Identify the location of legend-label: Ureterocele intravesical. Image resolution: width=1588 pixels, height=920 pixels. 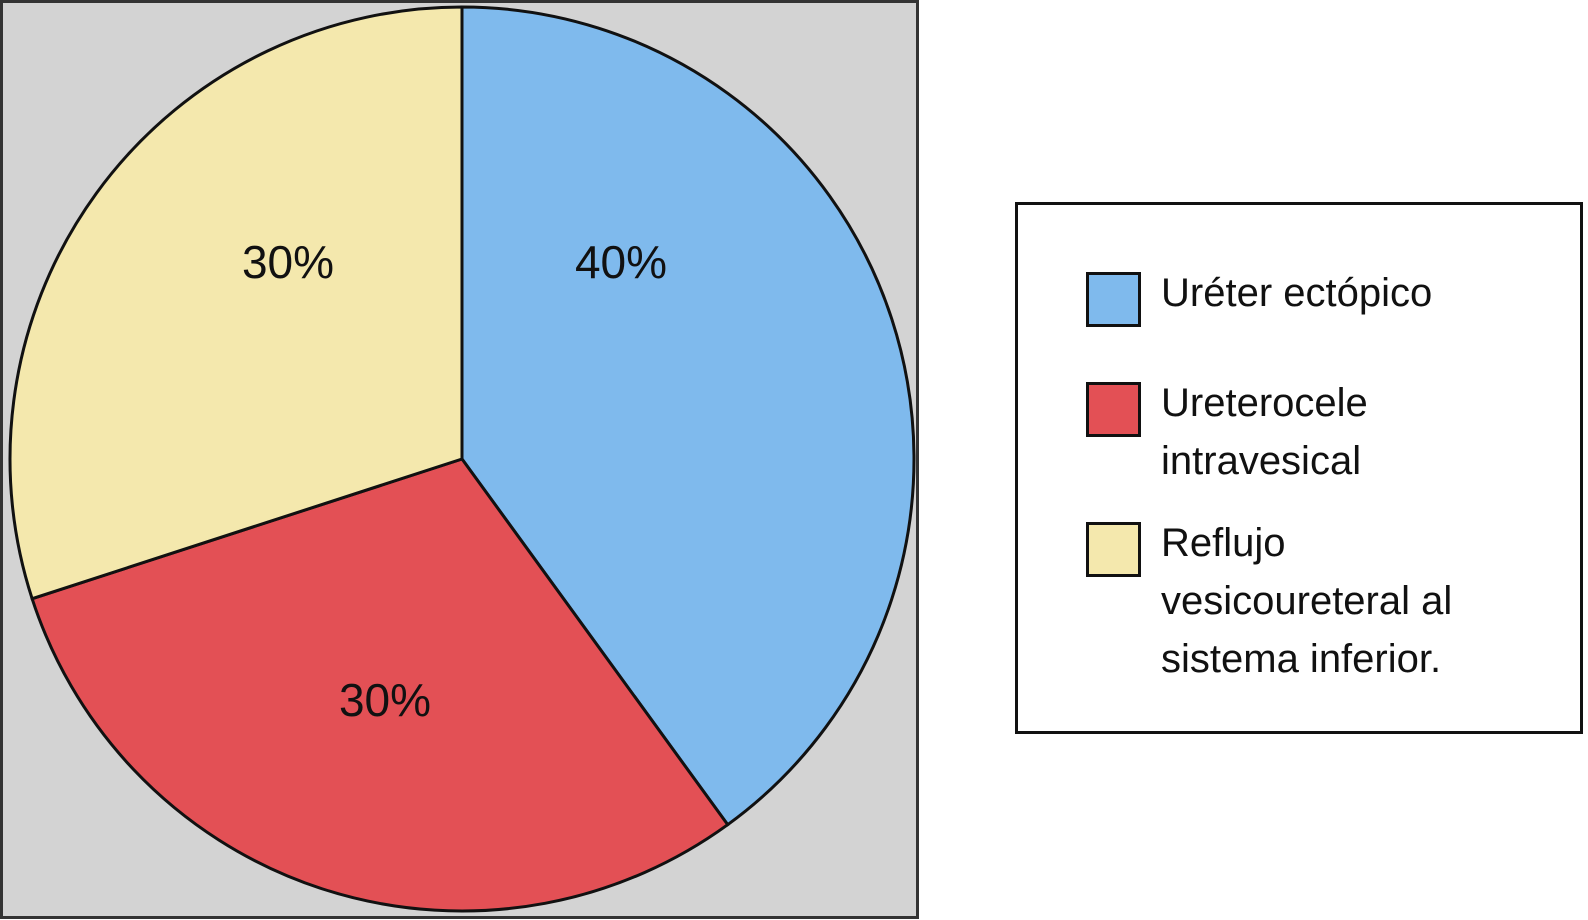
(1264, 432).